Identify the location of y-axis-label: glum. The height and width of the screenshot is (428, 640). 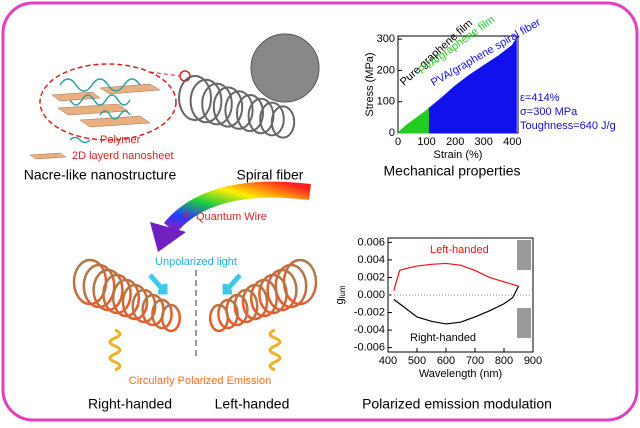
(340, 294).